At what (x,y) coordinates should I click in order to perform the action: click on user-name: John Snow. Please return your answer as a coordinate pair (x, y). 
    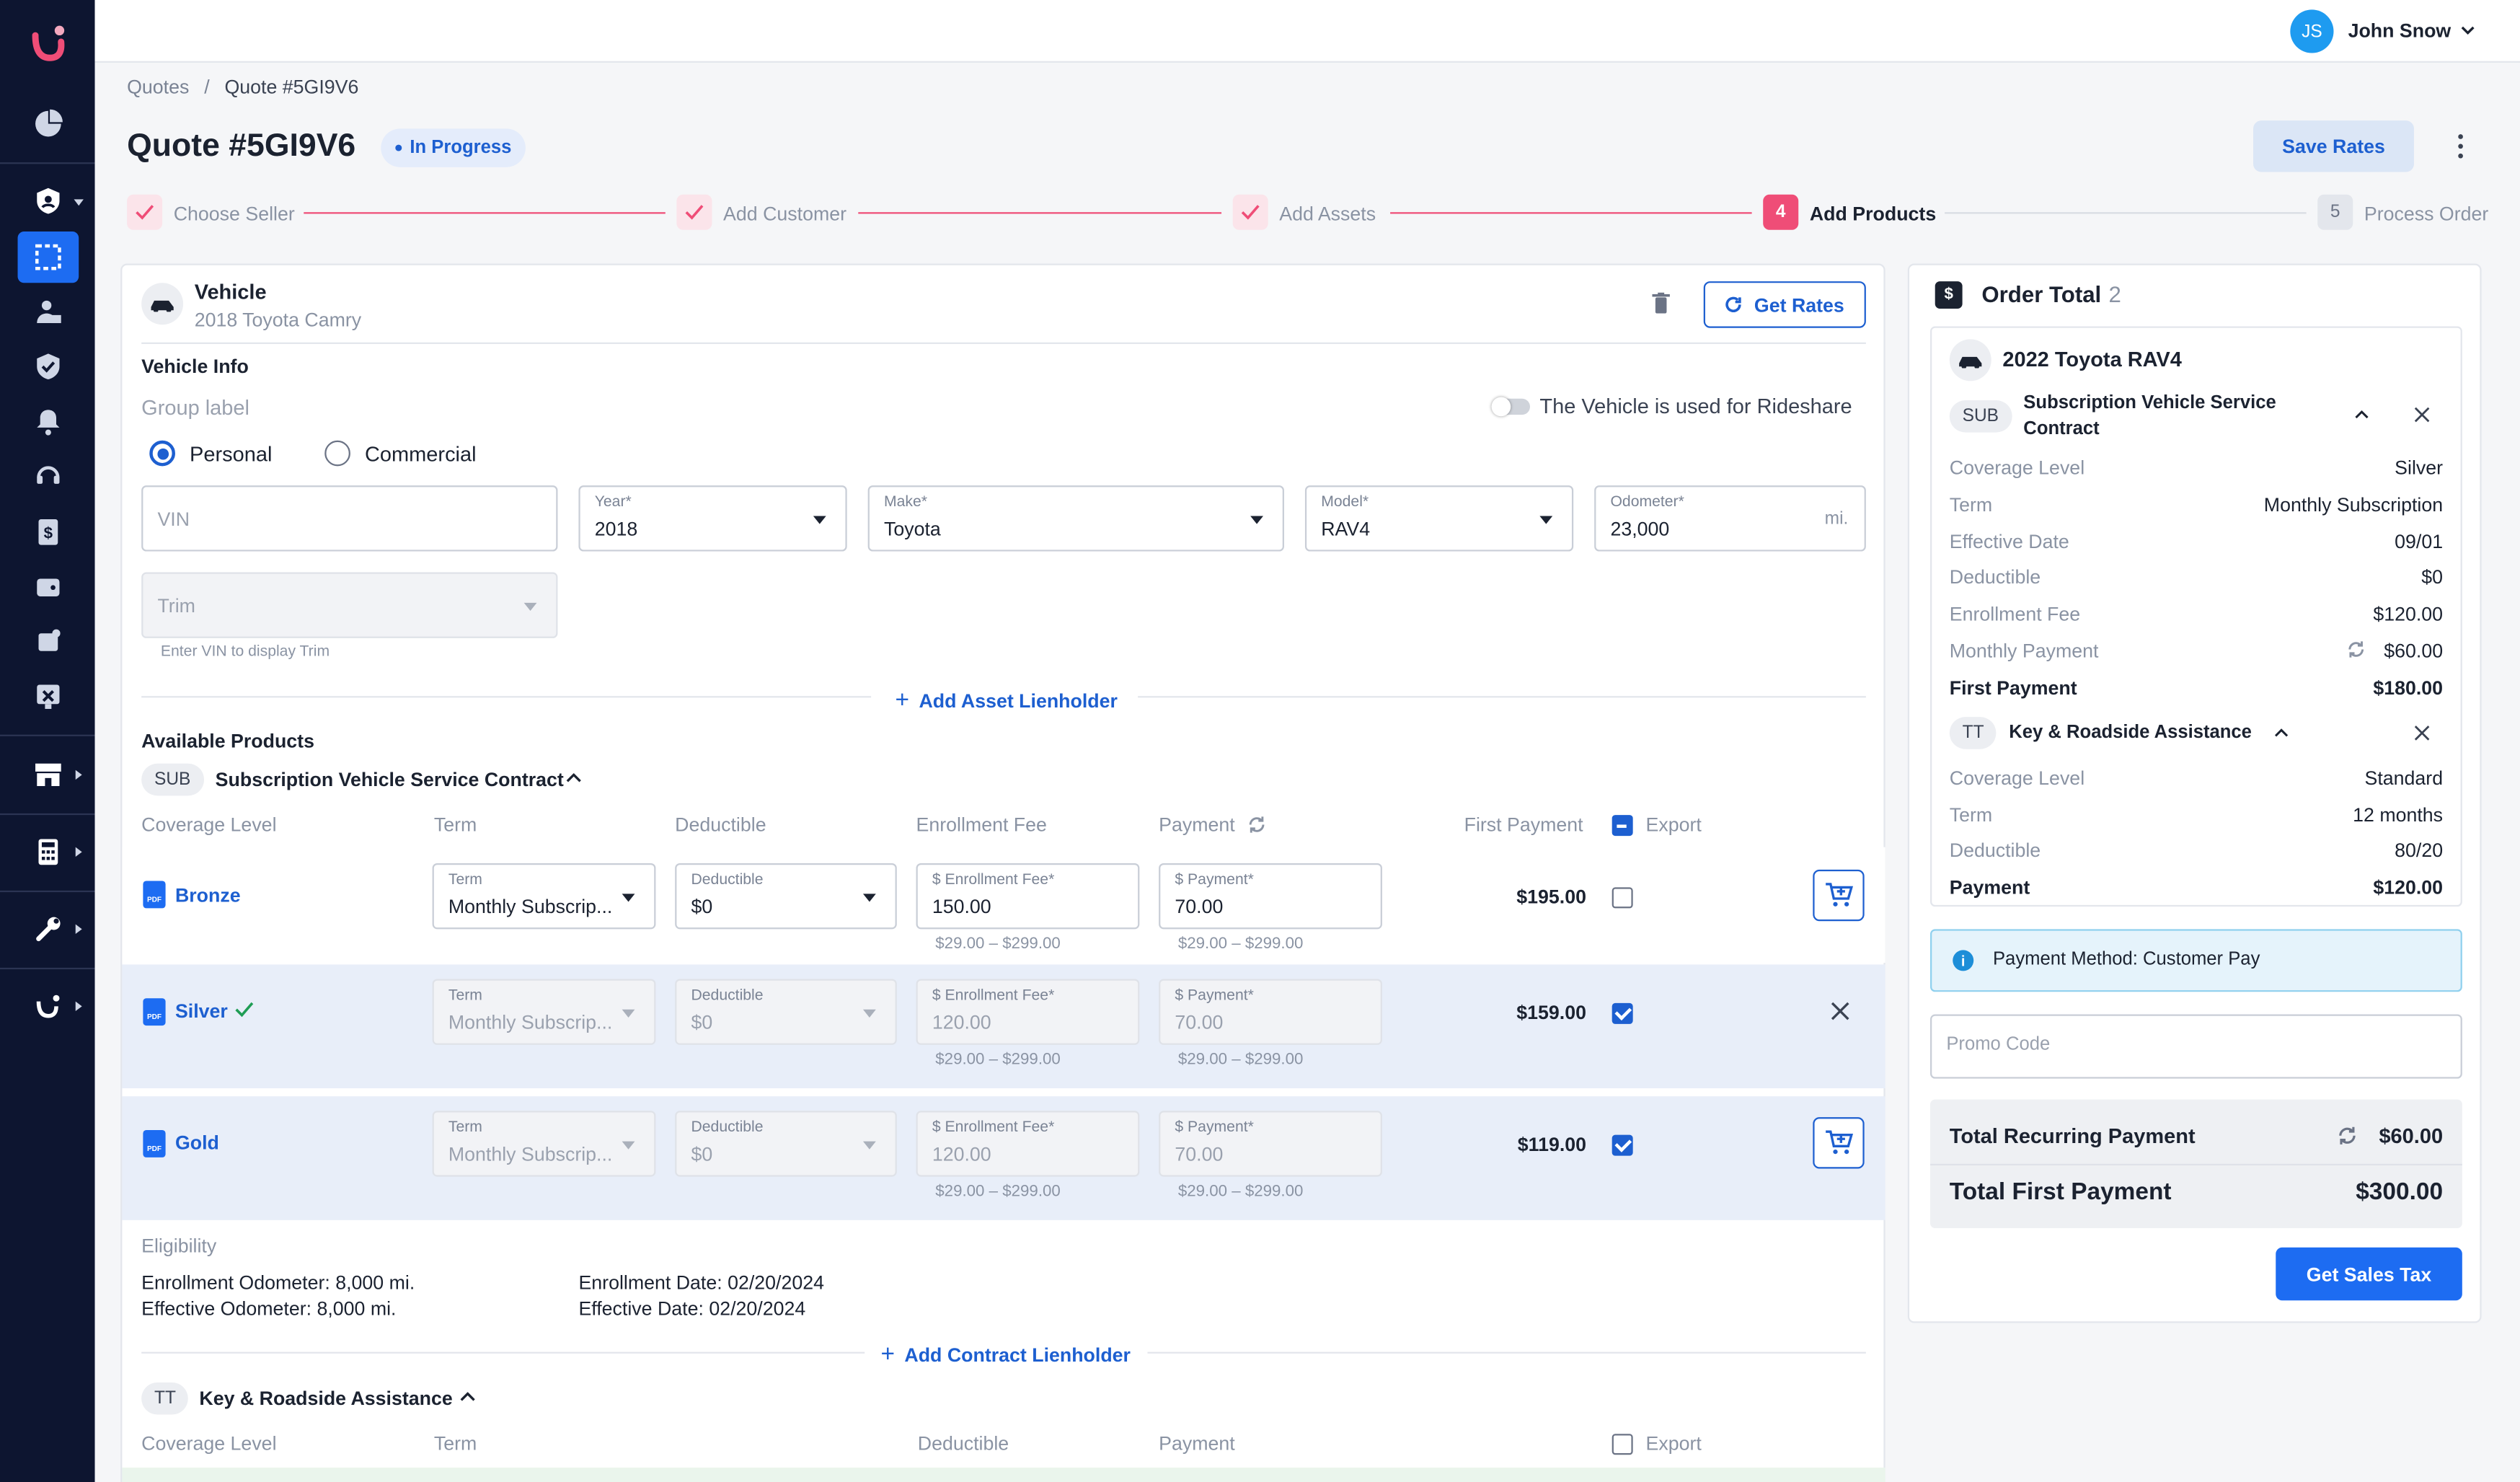
    Looking at the image, I should click on (2400, 30).